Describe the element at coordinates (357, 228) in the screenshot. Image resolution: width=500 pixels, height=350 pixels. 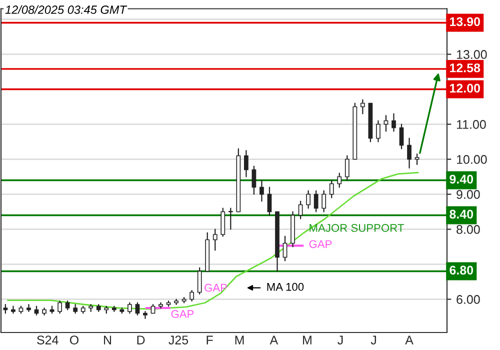
I see `annotation: MAJOR SUPPORT` at that location.